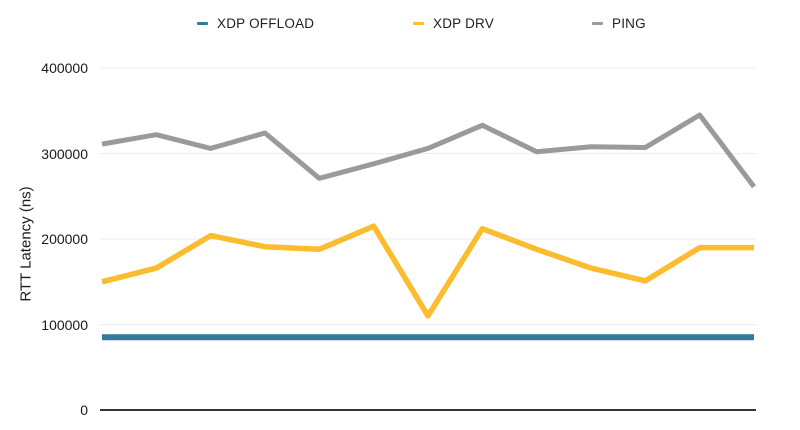 The image size is (800, 430). I want to click on legend-label-xdp-offload: XDP OFFLOAD, so click(266, 23).